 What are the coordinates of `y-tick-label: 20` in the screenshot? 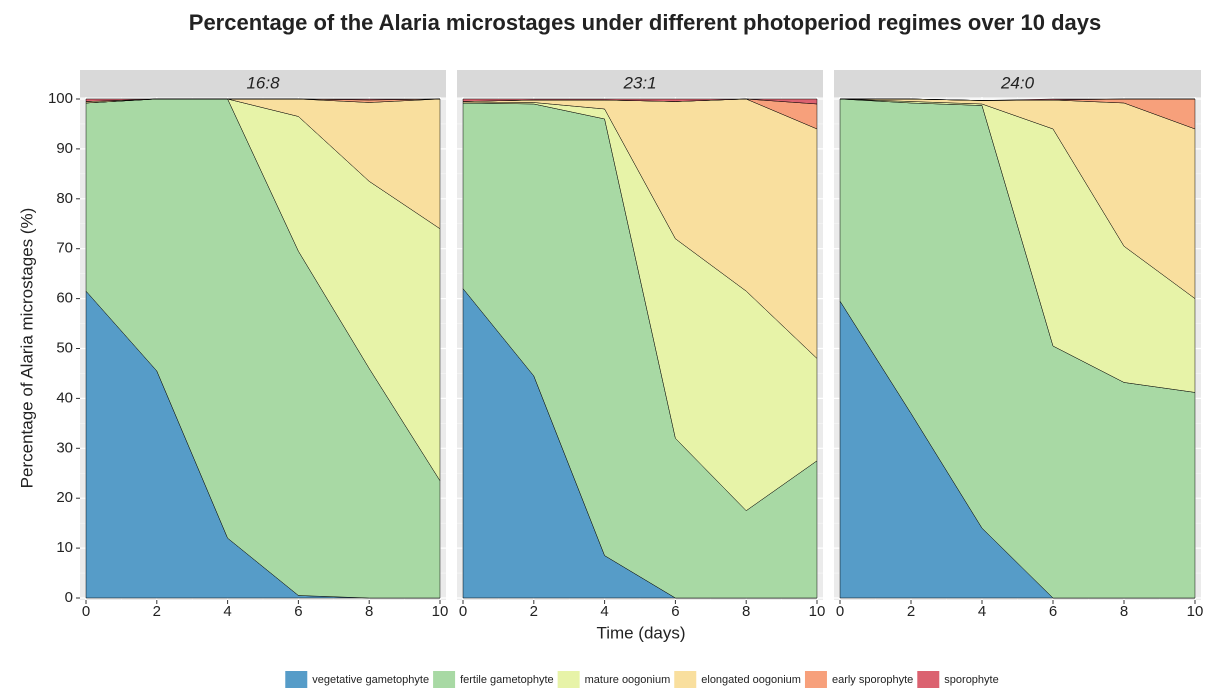 It's located at (64, 497).